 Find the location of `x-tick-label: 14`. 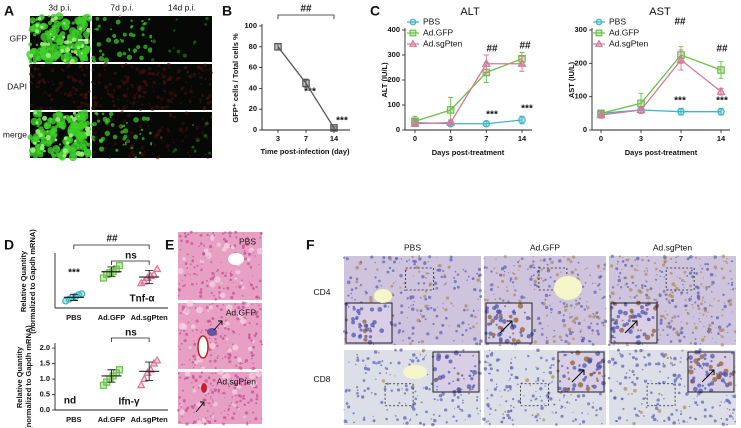

x-tick-label: 14 is located at coordinates (522, 138).